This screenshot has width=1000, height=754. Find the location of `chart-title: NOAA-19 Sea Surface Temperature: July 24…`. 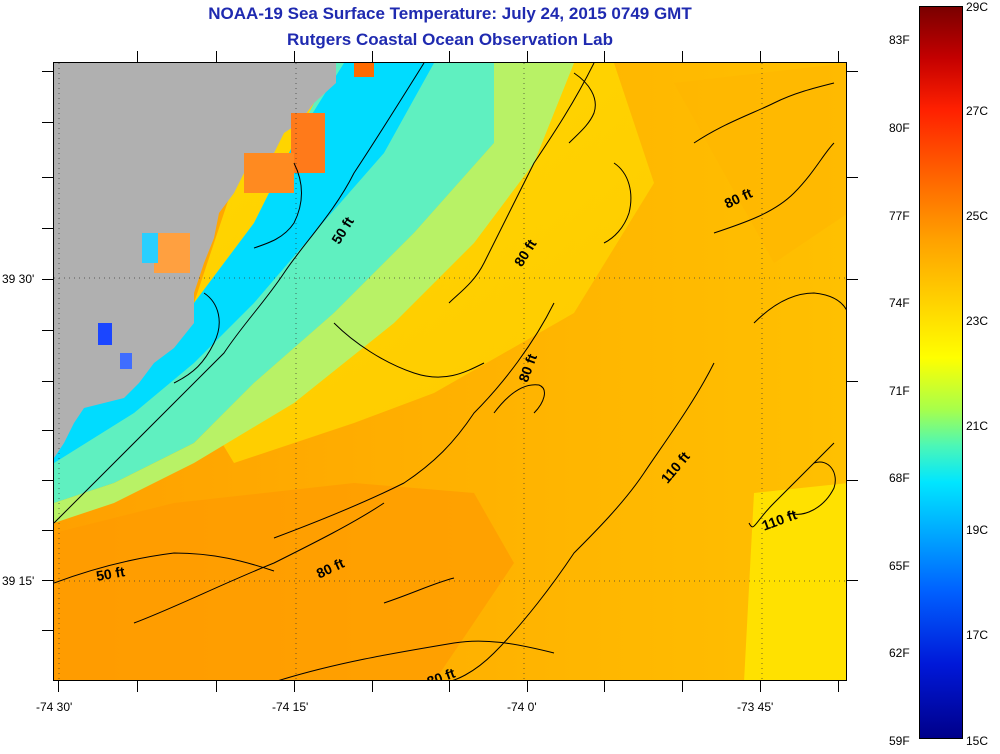

chart-title: NOAA-19 Sea Surface Temperature: July 24… is located at coordinates (450, 13).